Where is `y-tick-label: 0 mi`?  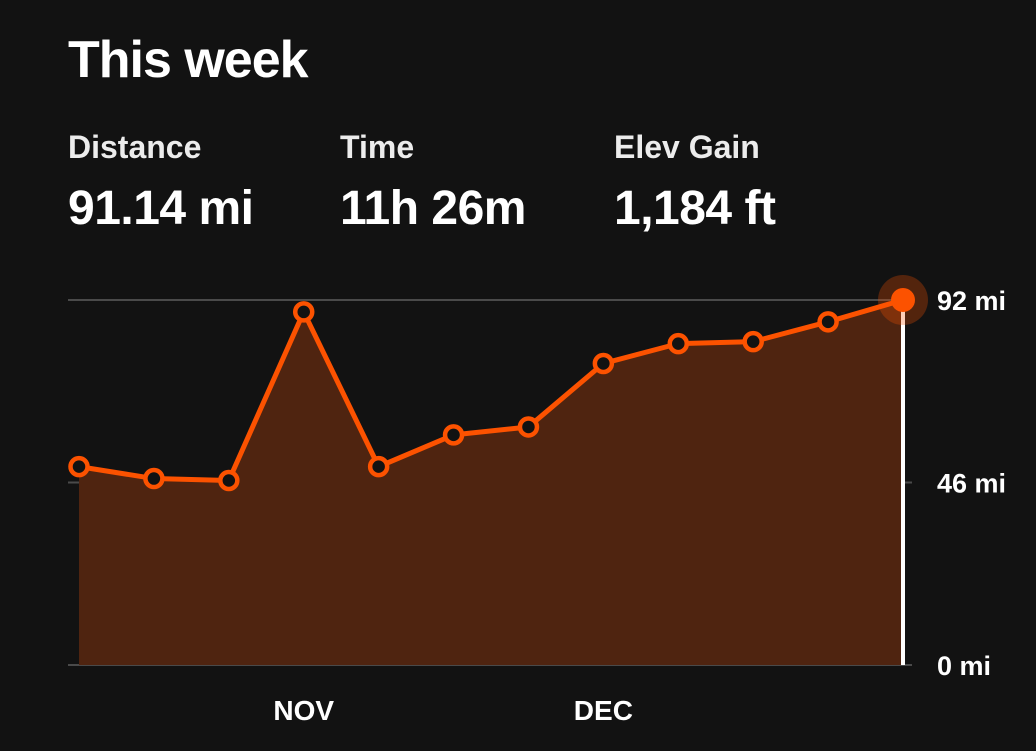
y-tick-label: 0 mi is located at coordinates (964, 666).